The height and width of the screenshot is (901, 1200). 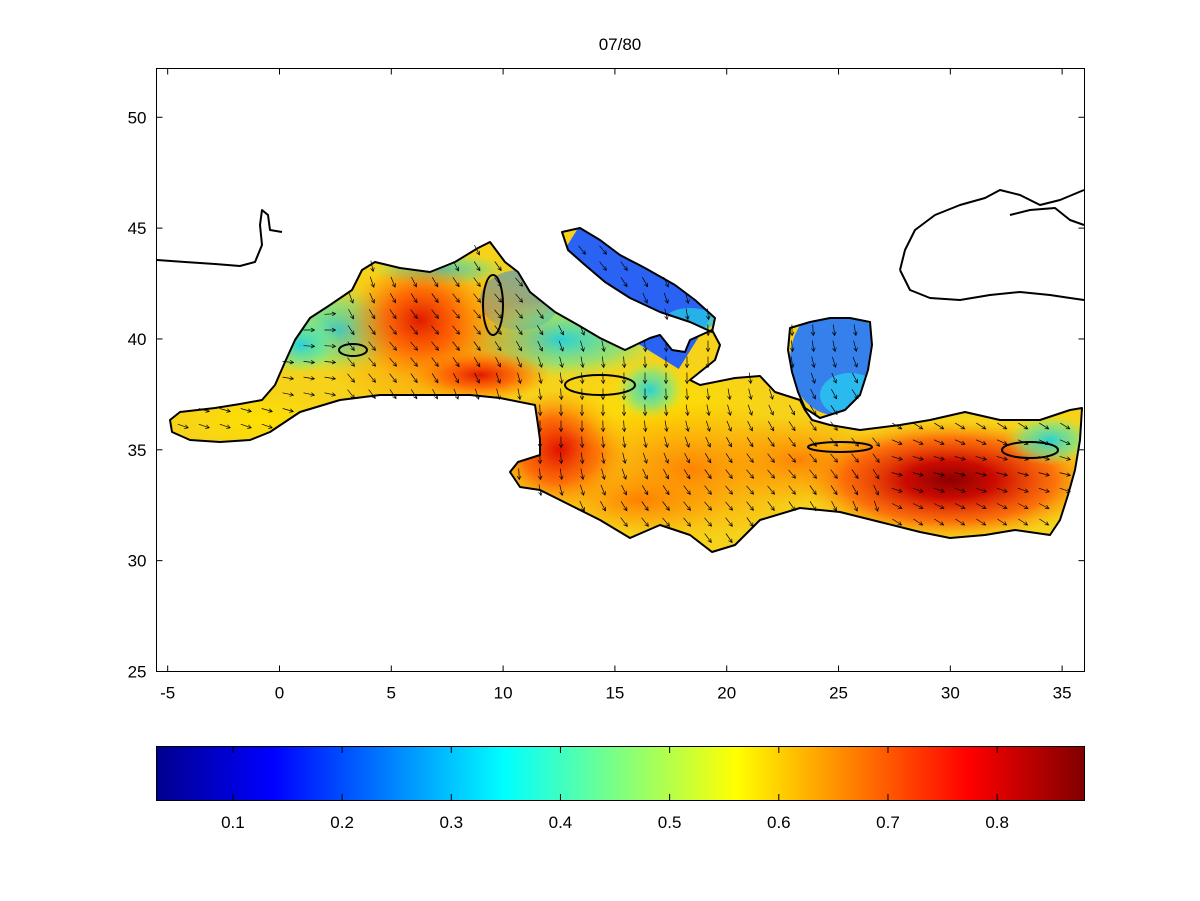 I want to click on x-tick-label: 5, so click(x=391, y=693).